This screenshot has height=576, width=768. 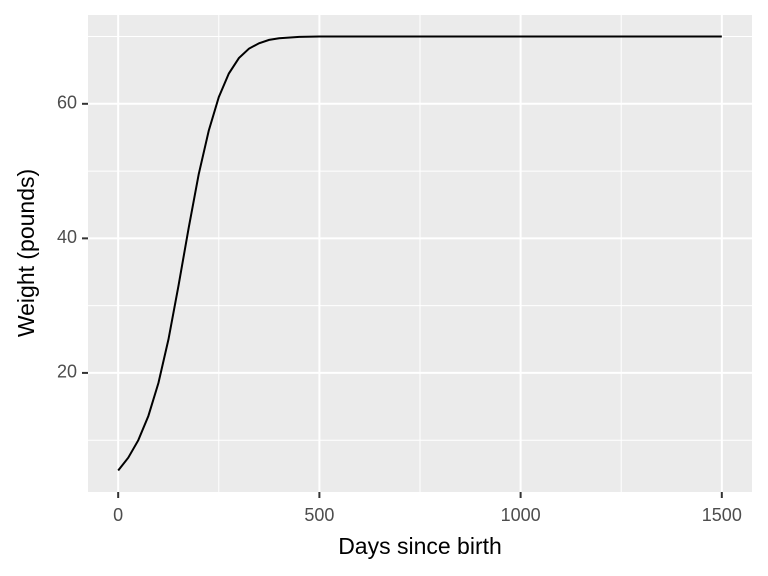 I want to click on y-tick-label: 60, so click(x=67, y=103).